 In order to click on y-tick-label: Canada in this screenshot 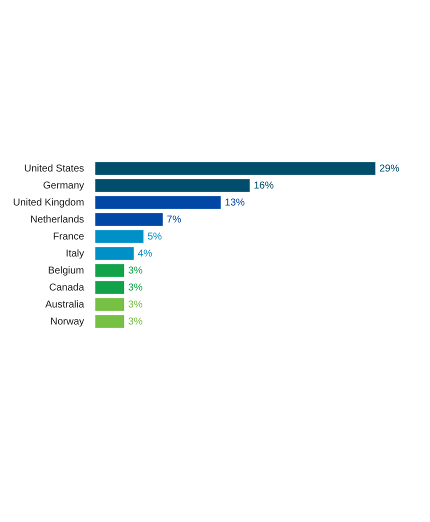, I will do `click(67, 288)`.